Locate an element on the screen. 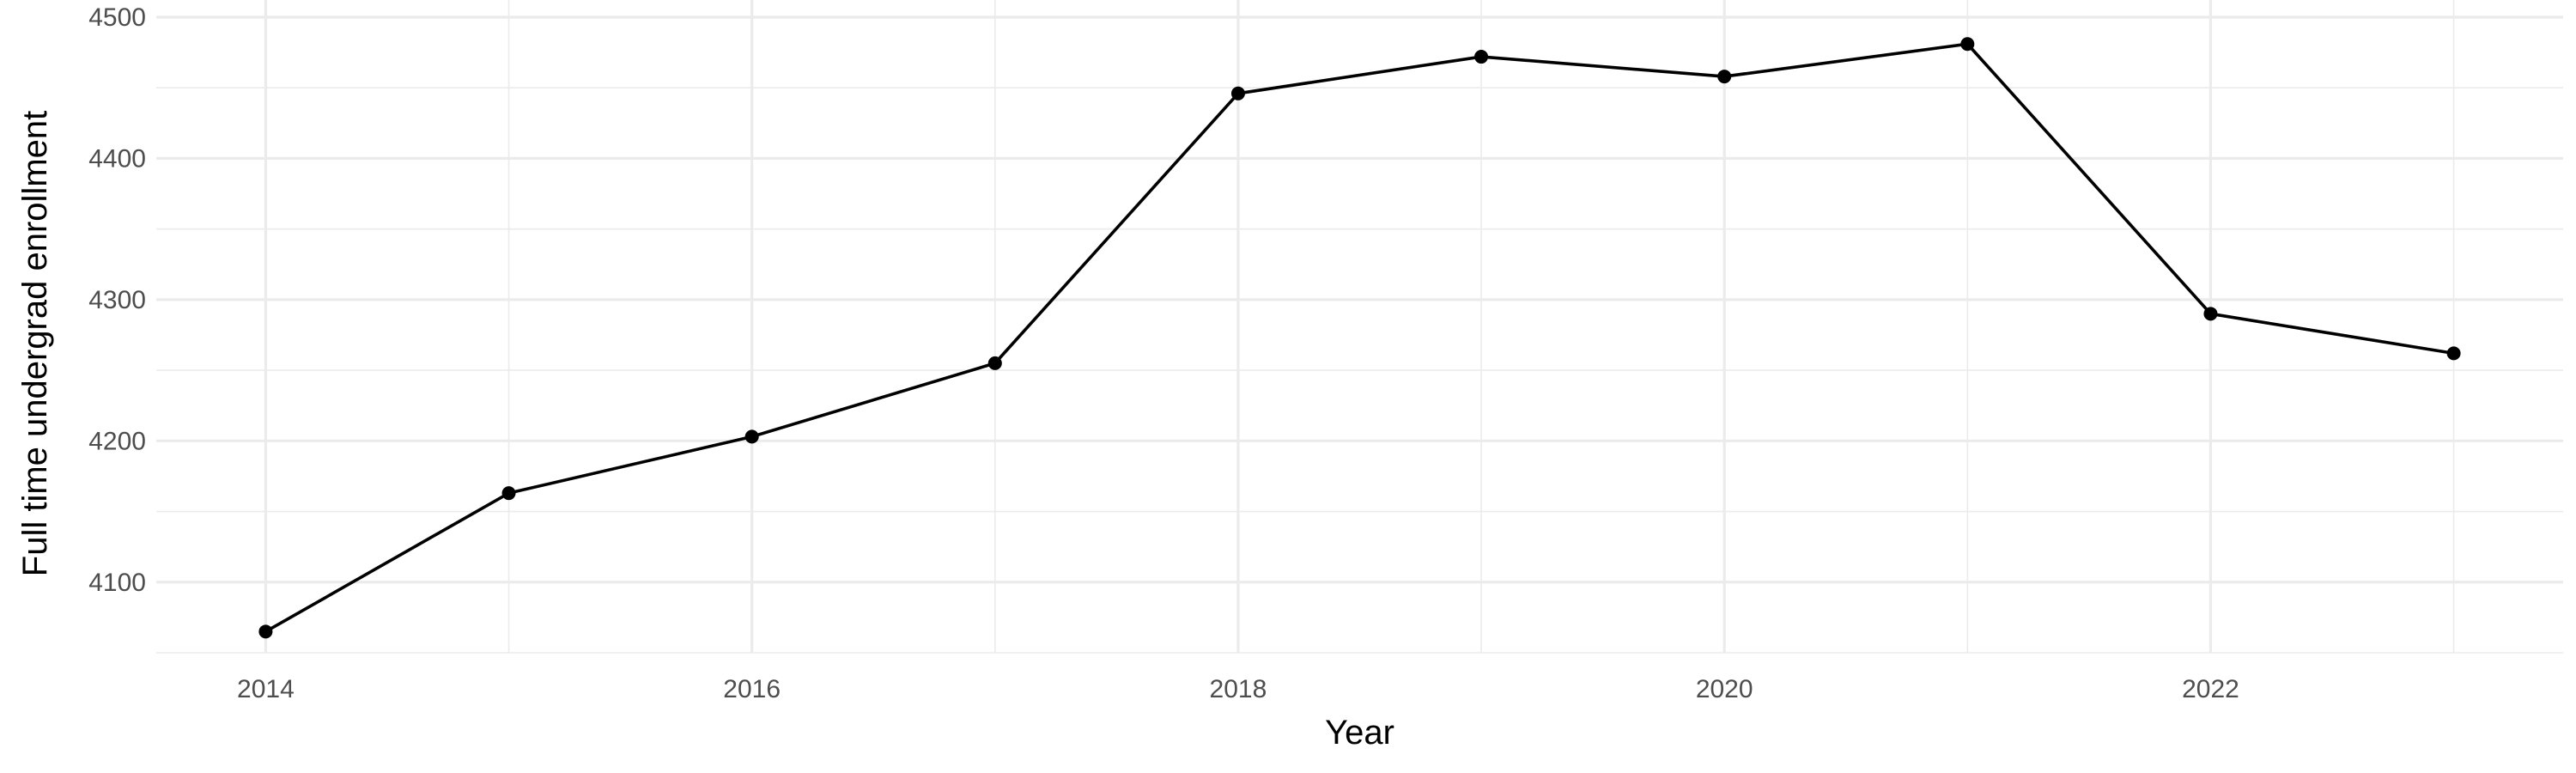  x-axis-title: Year is located at coordinates (1360, 733).